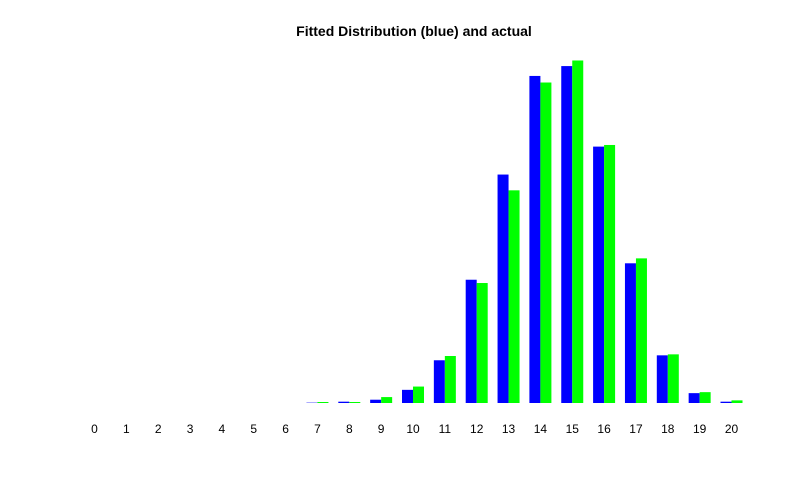 The height and width of the screenshot is (480, 800). Describe the element at coordinates (477, 429) in the screenshot. I see `x-tick-label: 12` at that location.